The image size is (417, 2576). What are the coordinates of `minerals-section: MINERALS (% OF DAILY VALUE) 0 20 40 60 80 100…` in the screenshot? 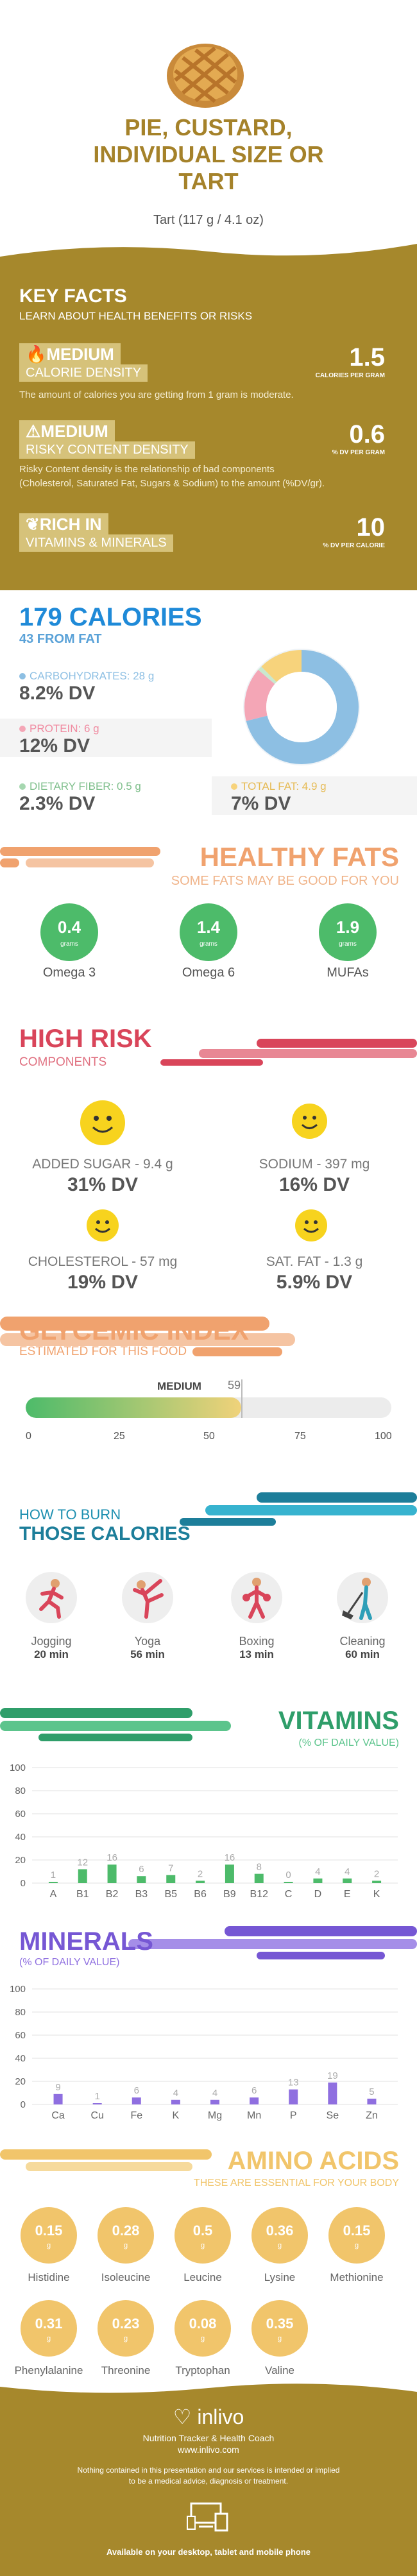 It's located at (208, 2027).